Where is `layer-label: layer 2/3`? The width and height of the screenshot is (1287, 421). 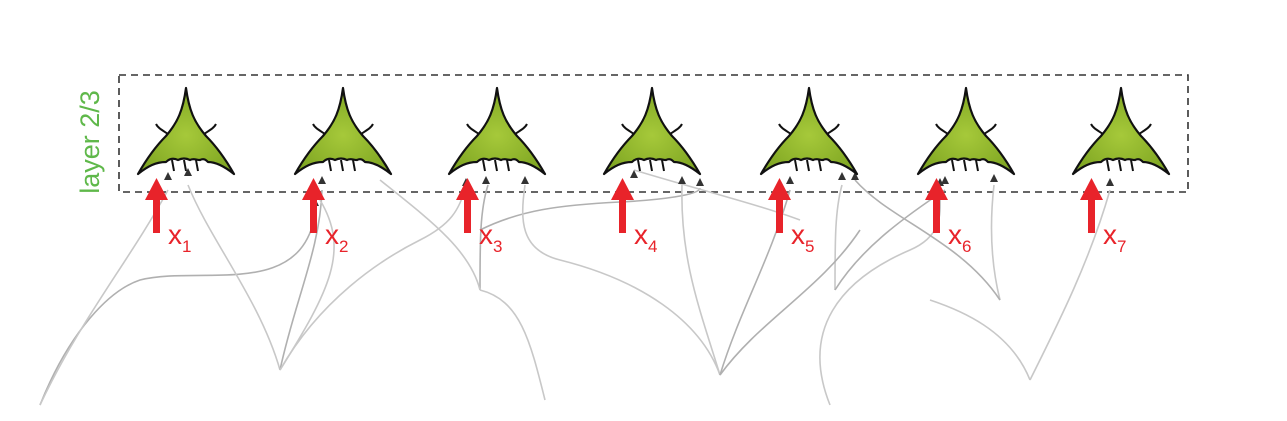 layer-label: layer 2/3 is located at coordinates (90, 142).